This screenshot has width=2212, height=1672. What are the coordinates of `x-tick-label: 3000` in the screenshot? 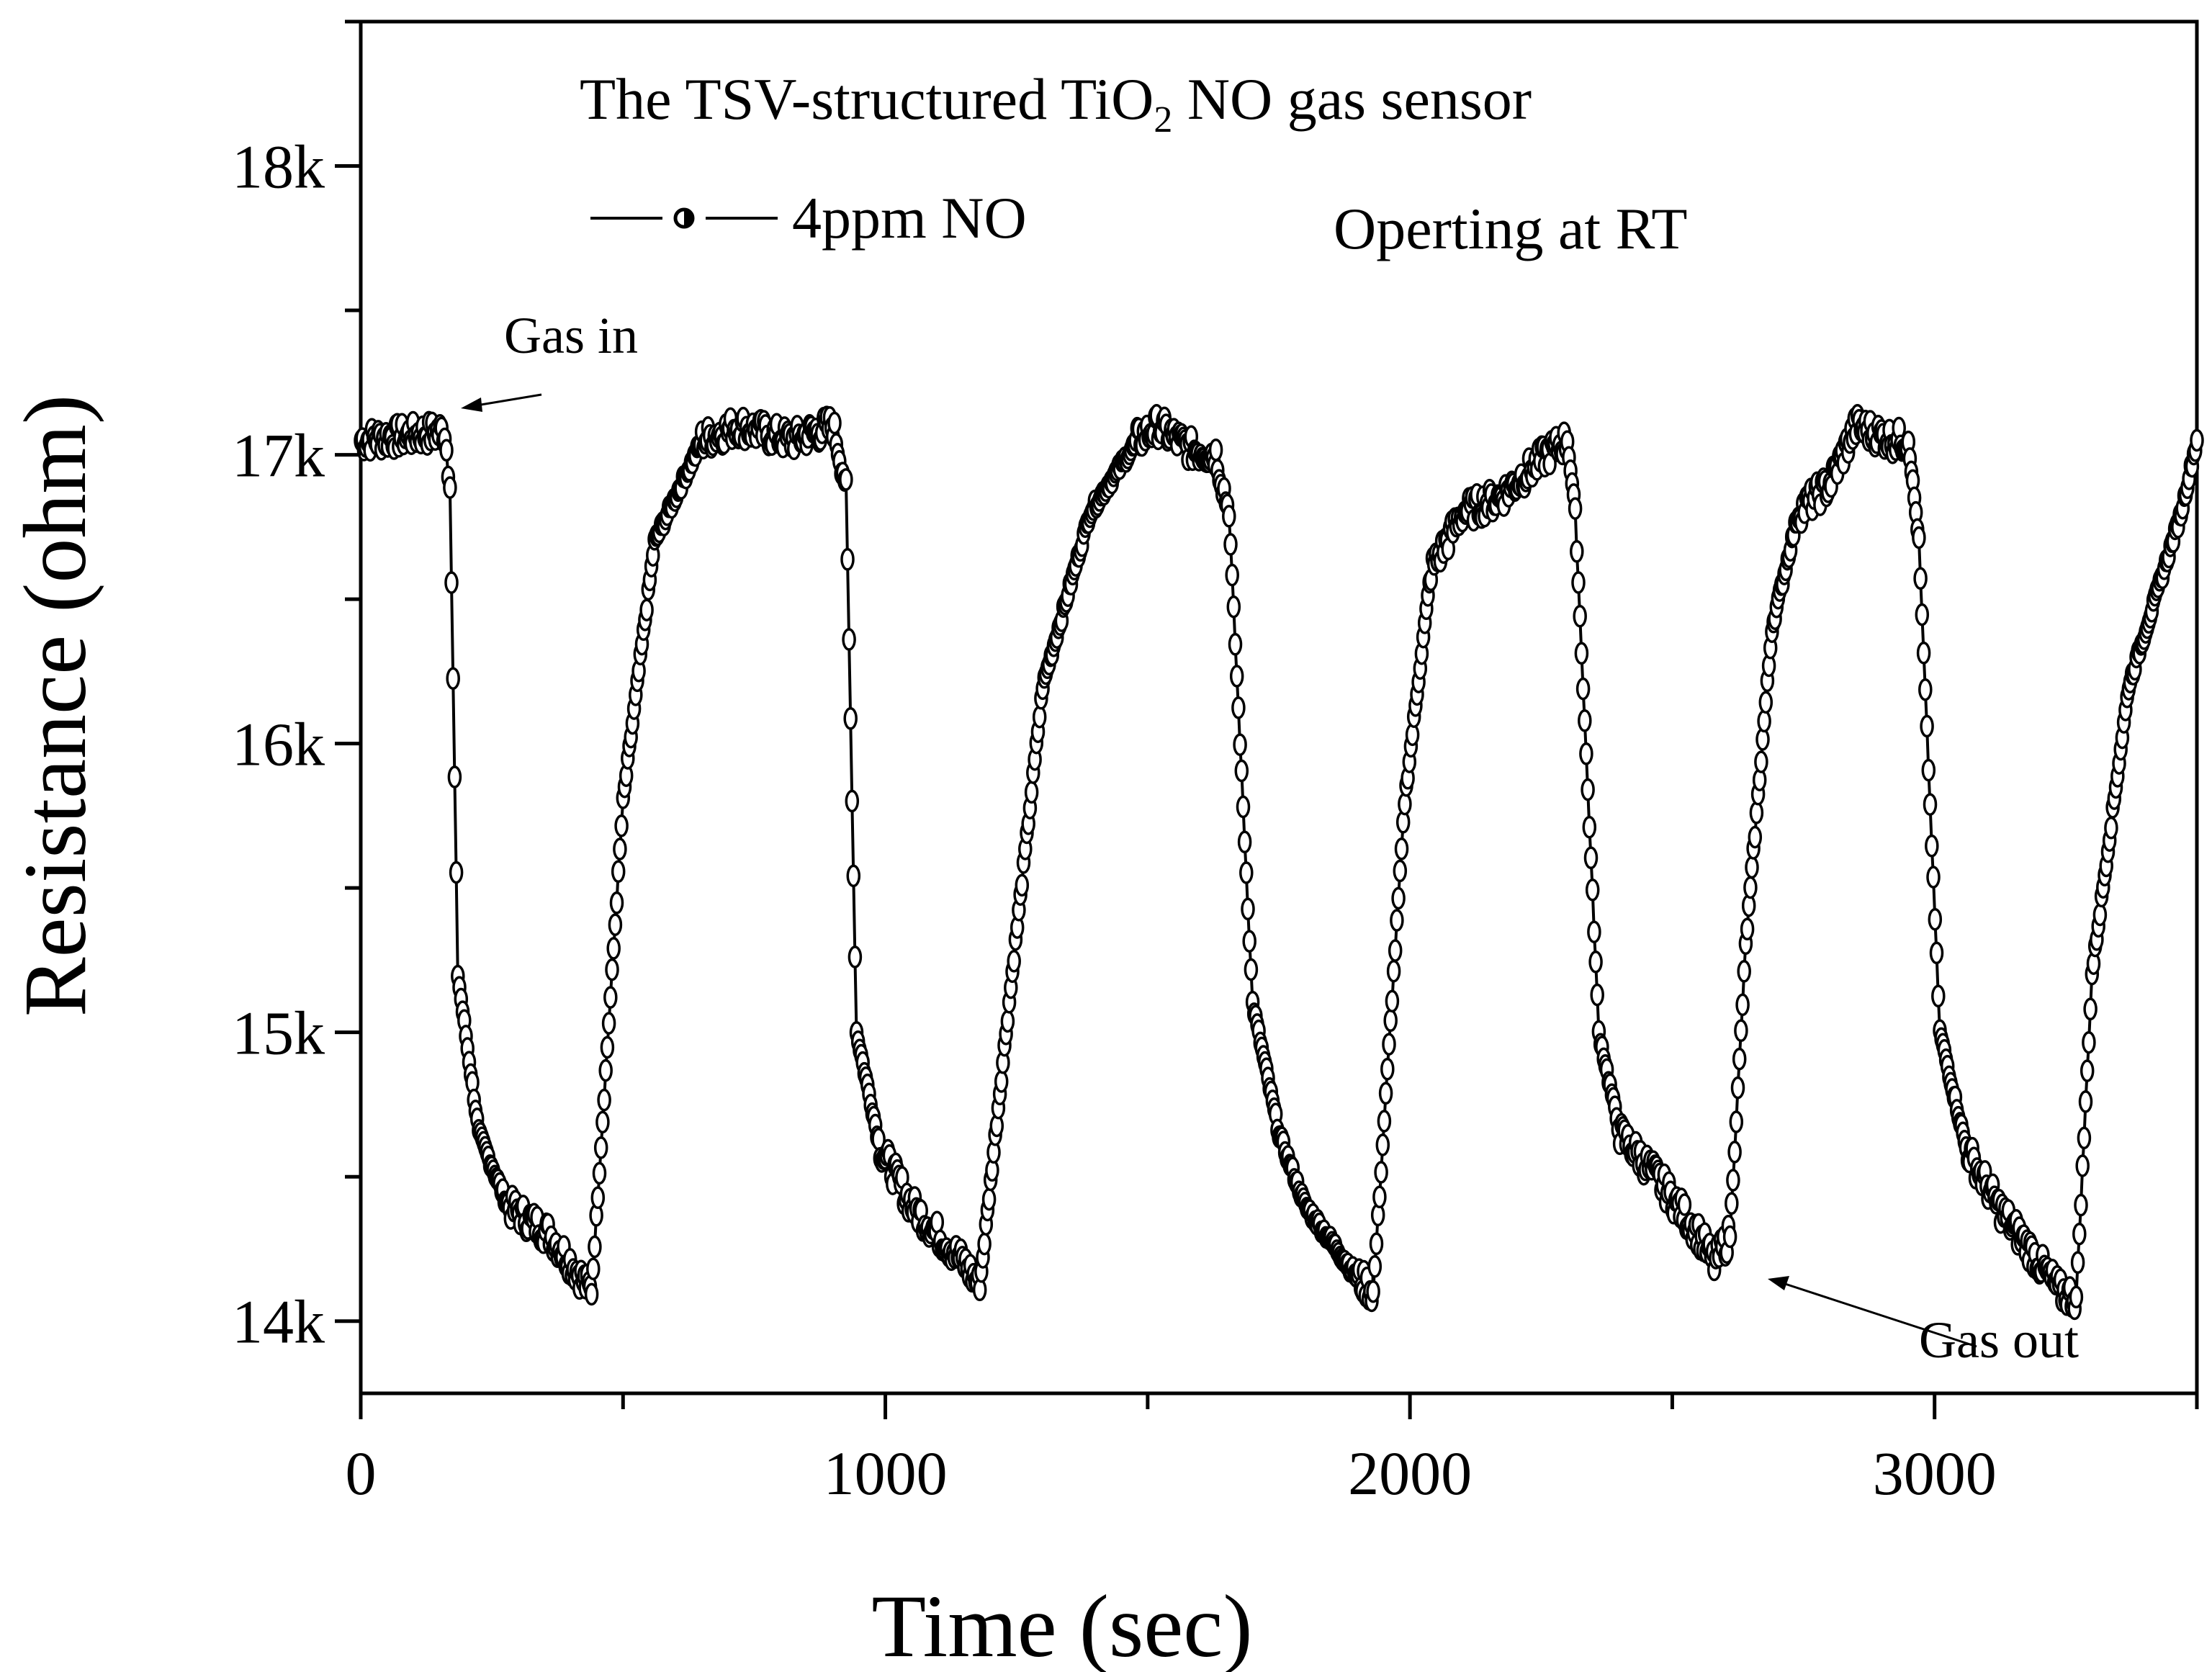 It's located at (1935, 1473).